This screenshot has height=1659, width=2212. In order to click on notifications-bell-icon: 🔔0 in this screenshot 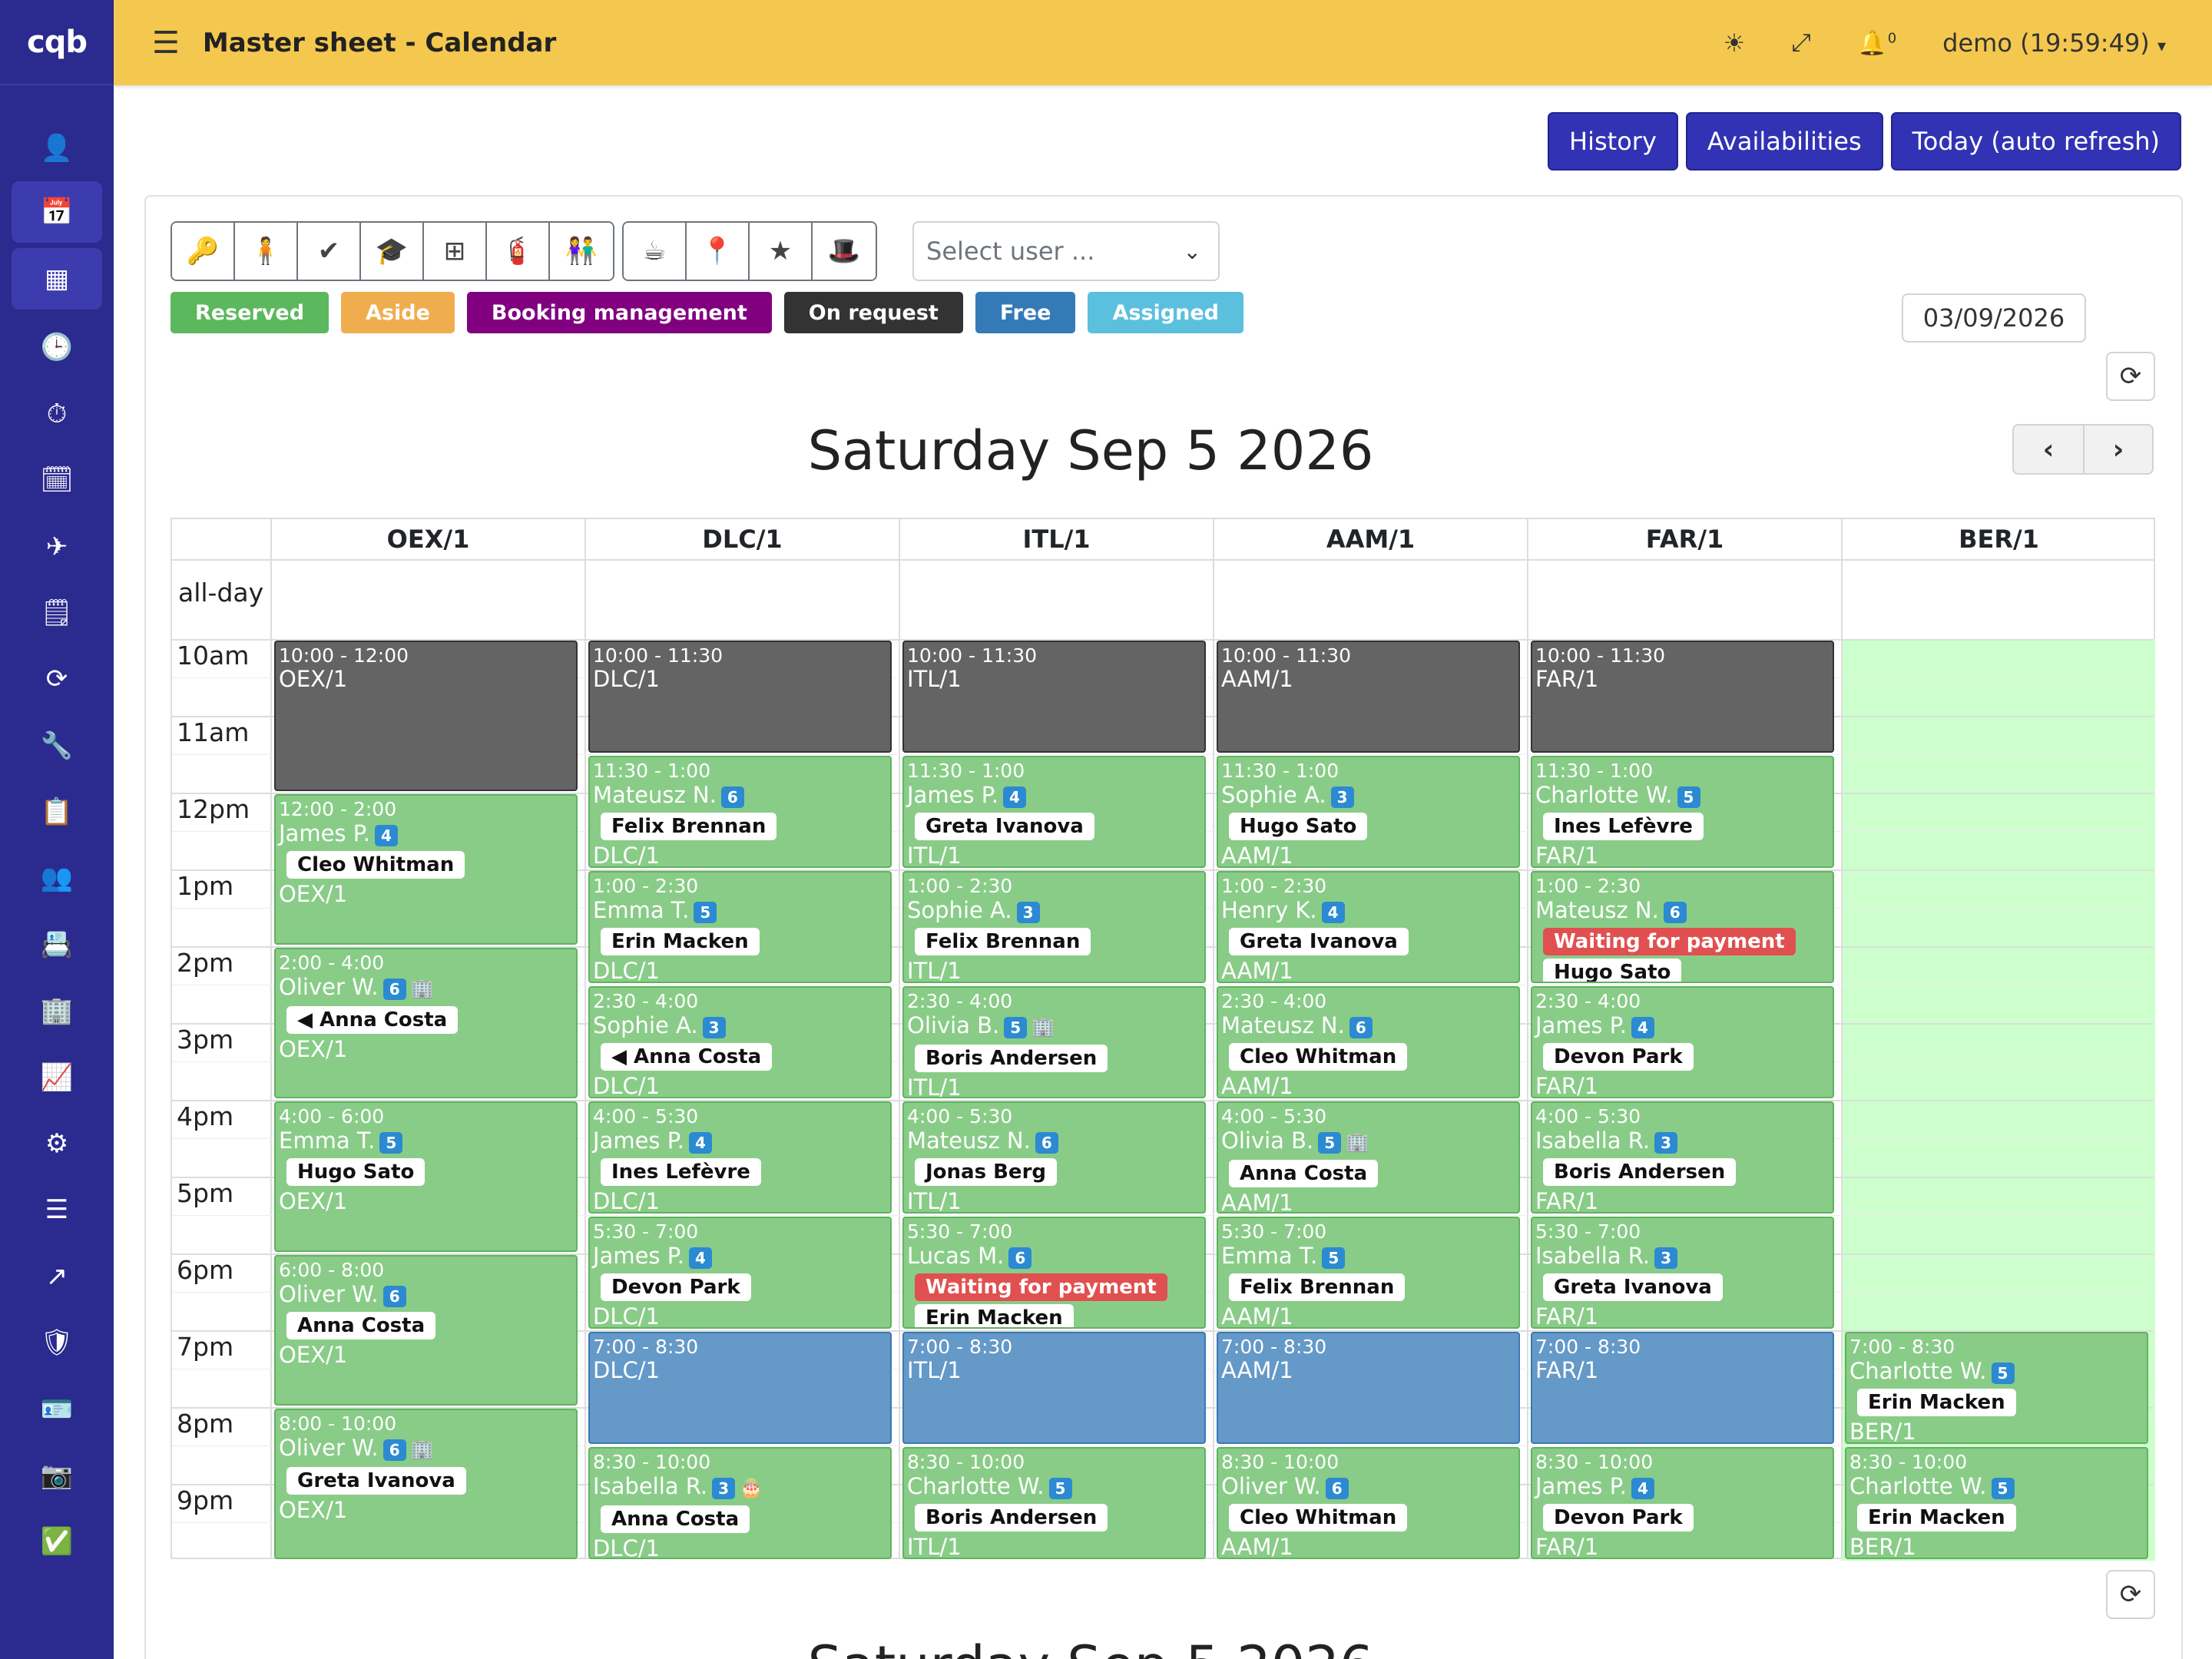, I will do `click(1877, 43)`.